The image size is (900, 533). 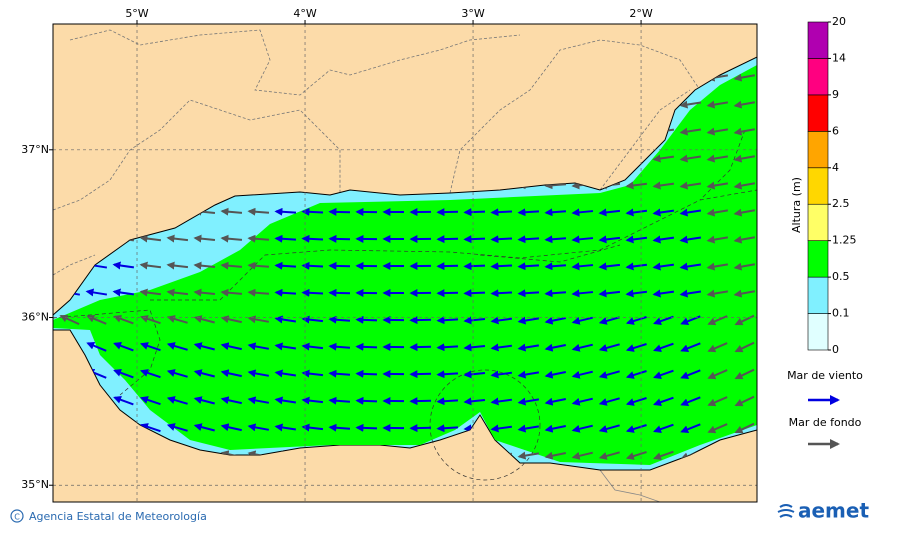 What do you see at coordinates (841, 276) in the screenshot?
I see `colorbar-label: 0.5` at bounding box center [841, 276].